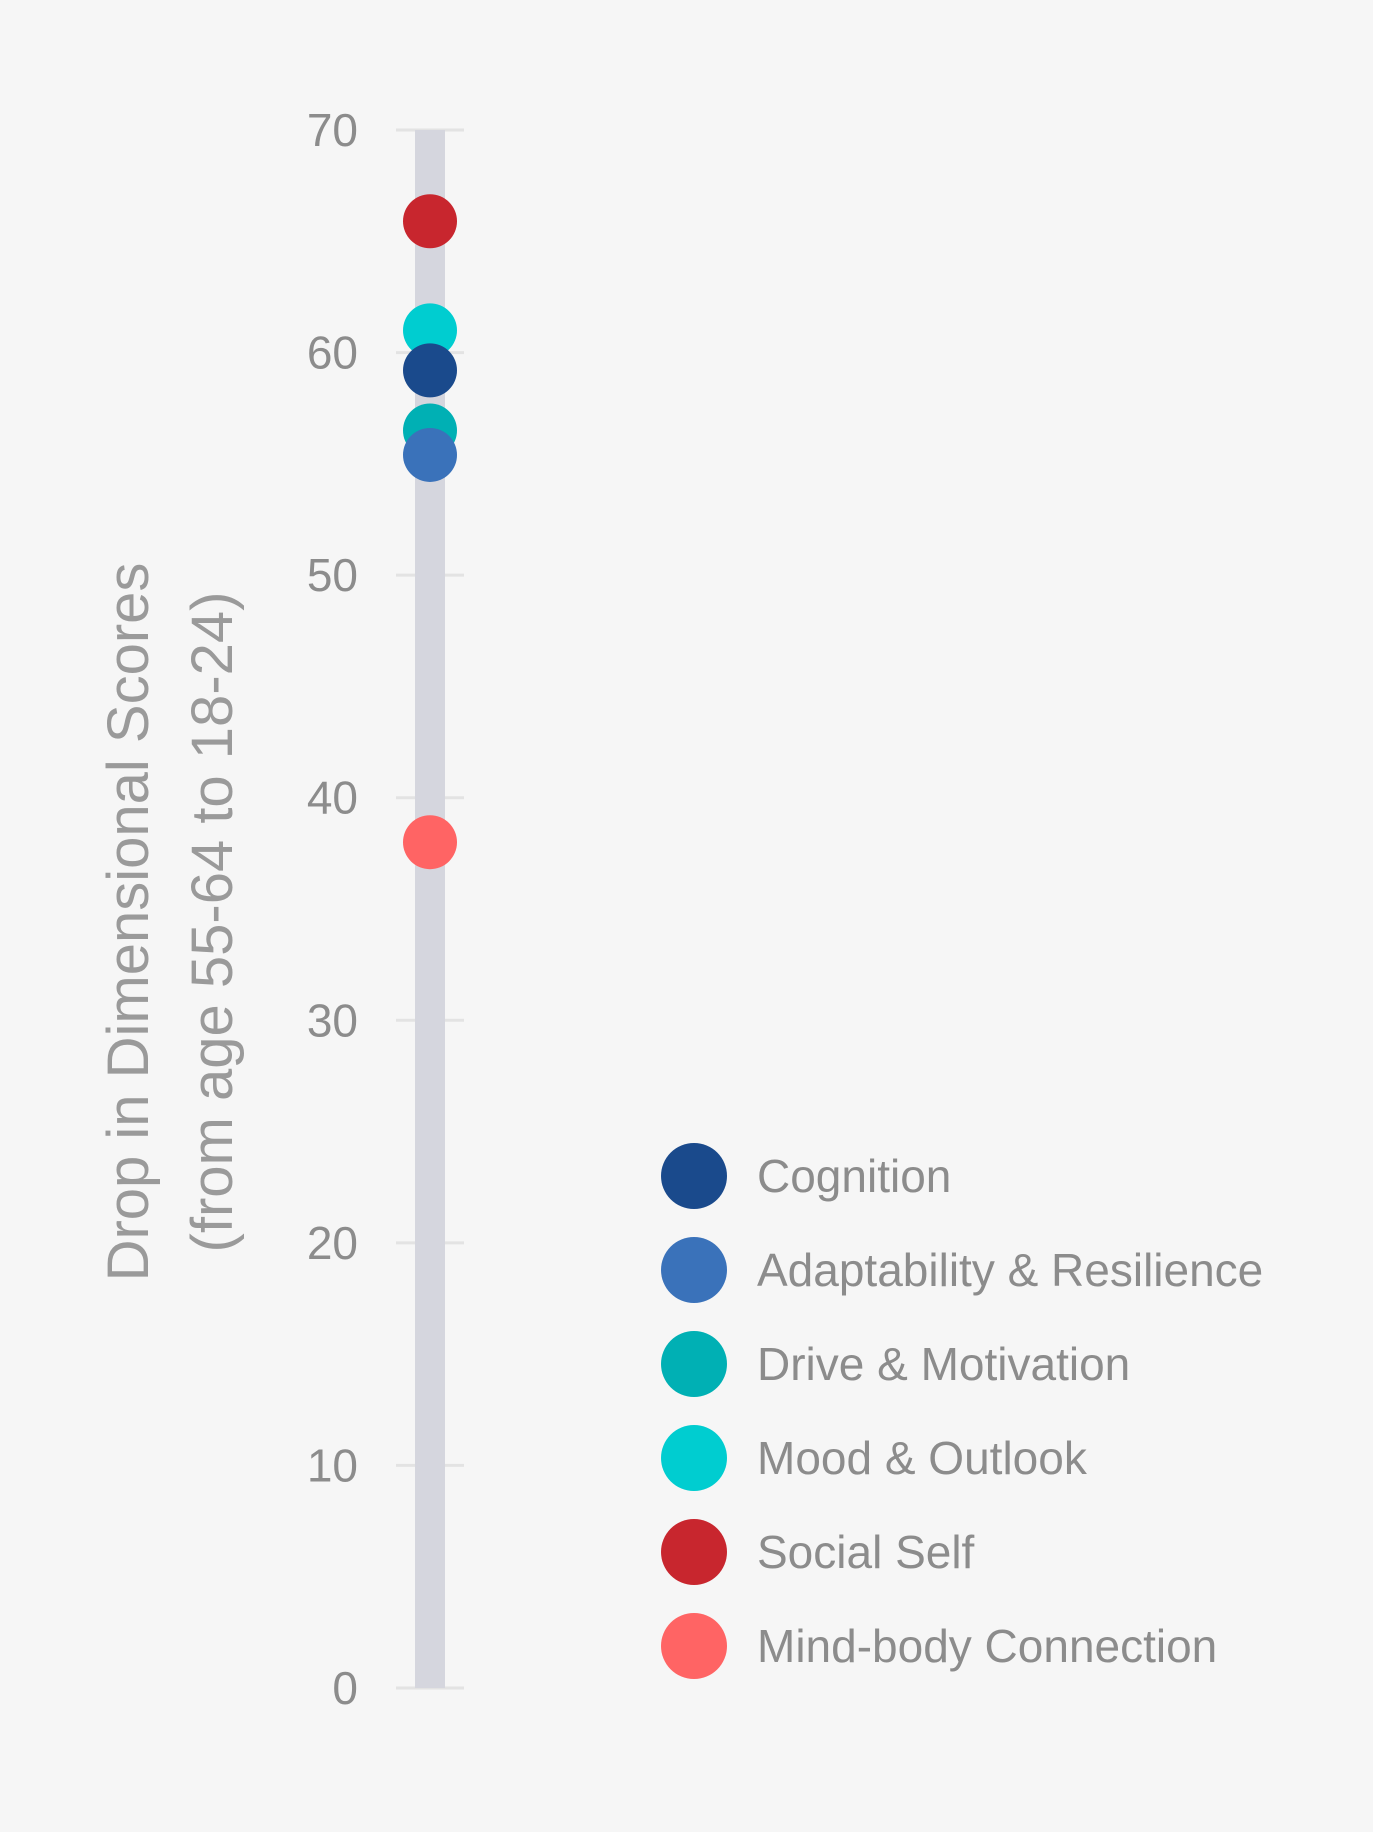  I want to click on legend-label-drive-motivation: Drive & Motivation, so click(943, 1364).